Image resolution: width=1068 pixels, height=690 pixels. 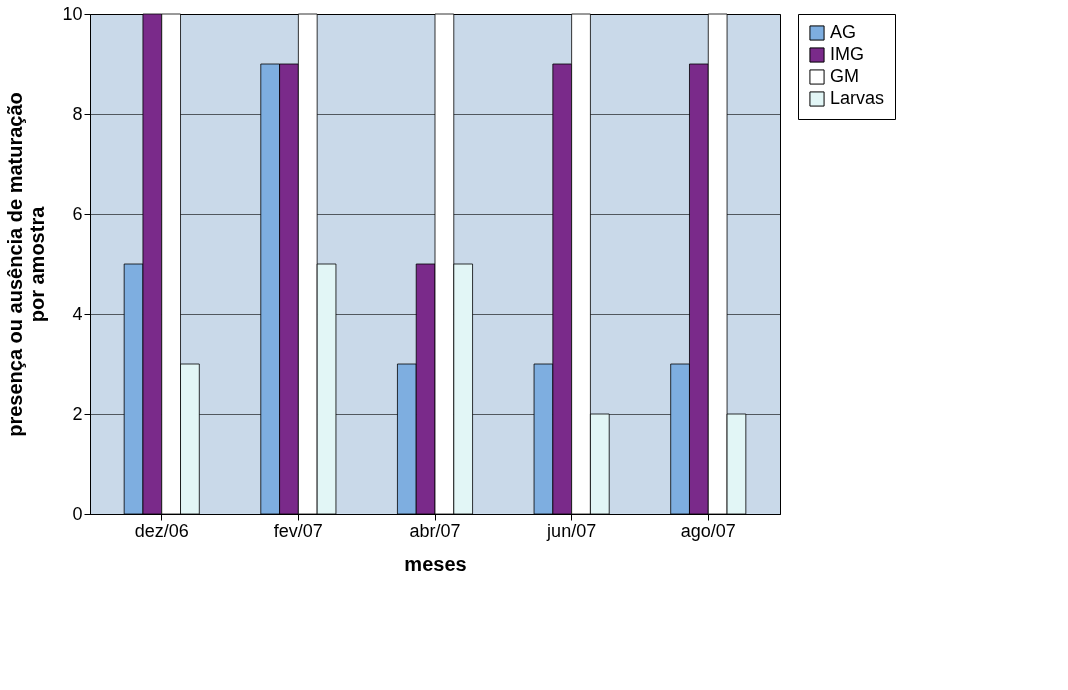 I want to click on legend-label: IMG, so click(x=847, y=54).